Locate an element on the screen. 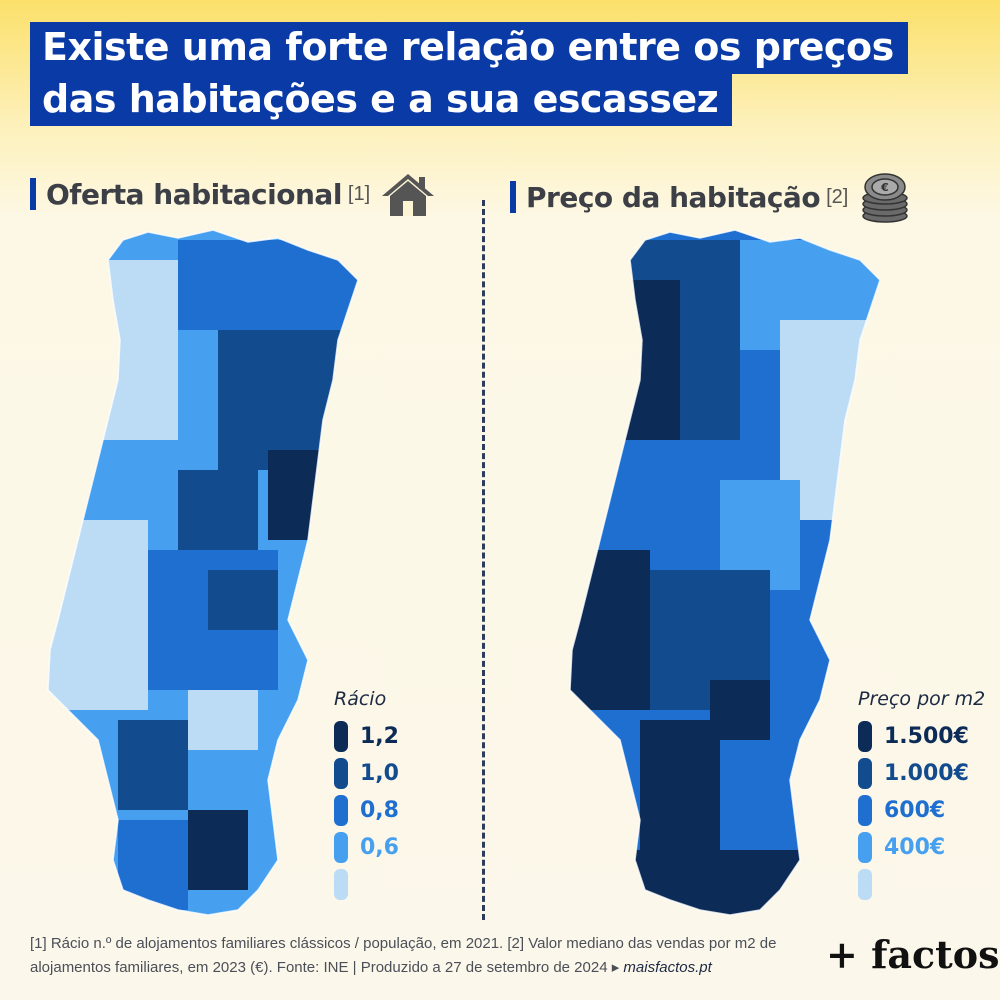  legend-row: 1.000€ is located at coordinates (921, 773).